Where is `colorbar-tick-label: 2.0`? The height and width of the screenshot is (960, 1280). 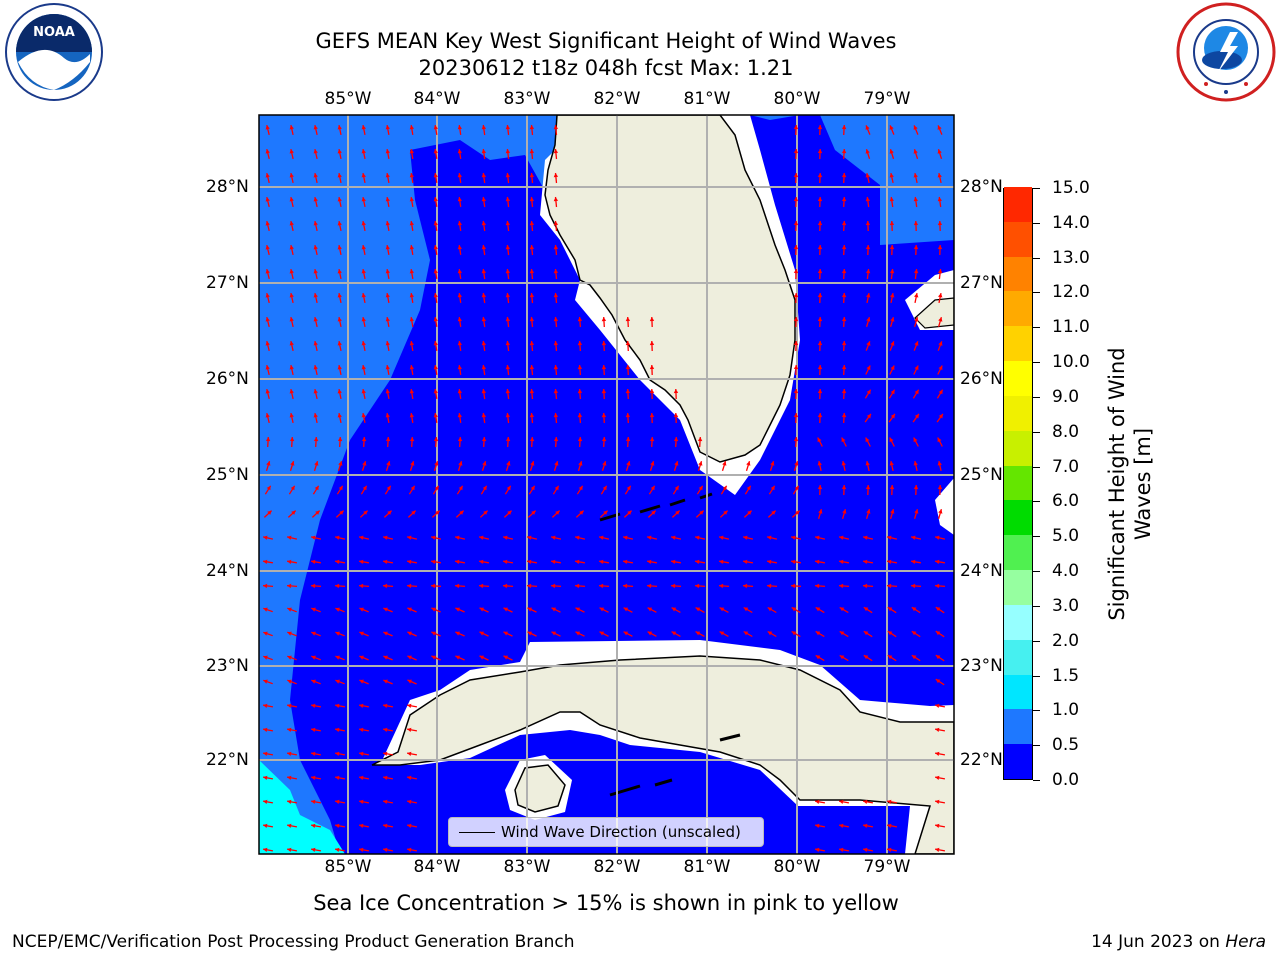
colorbar-tick-label: 2.0 is located at coordinates (1066, 640).